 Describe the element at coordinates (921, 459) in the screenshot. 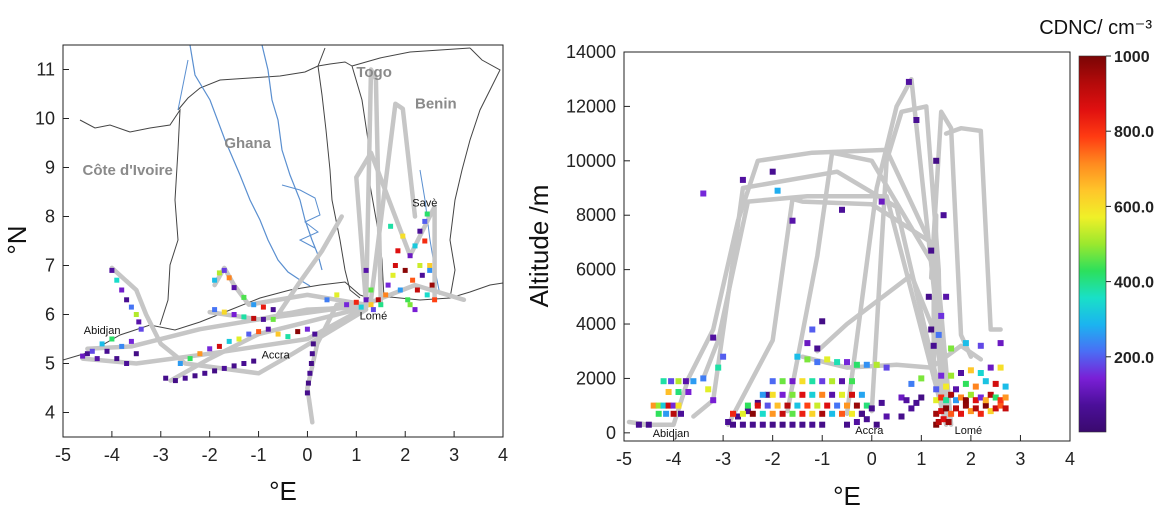

I see `altitude-x-tick-label: 1` at that location.